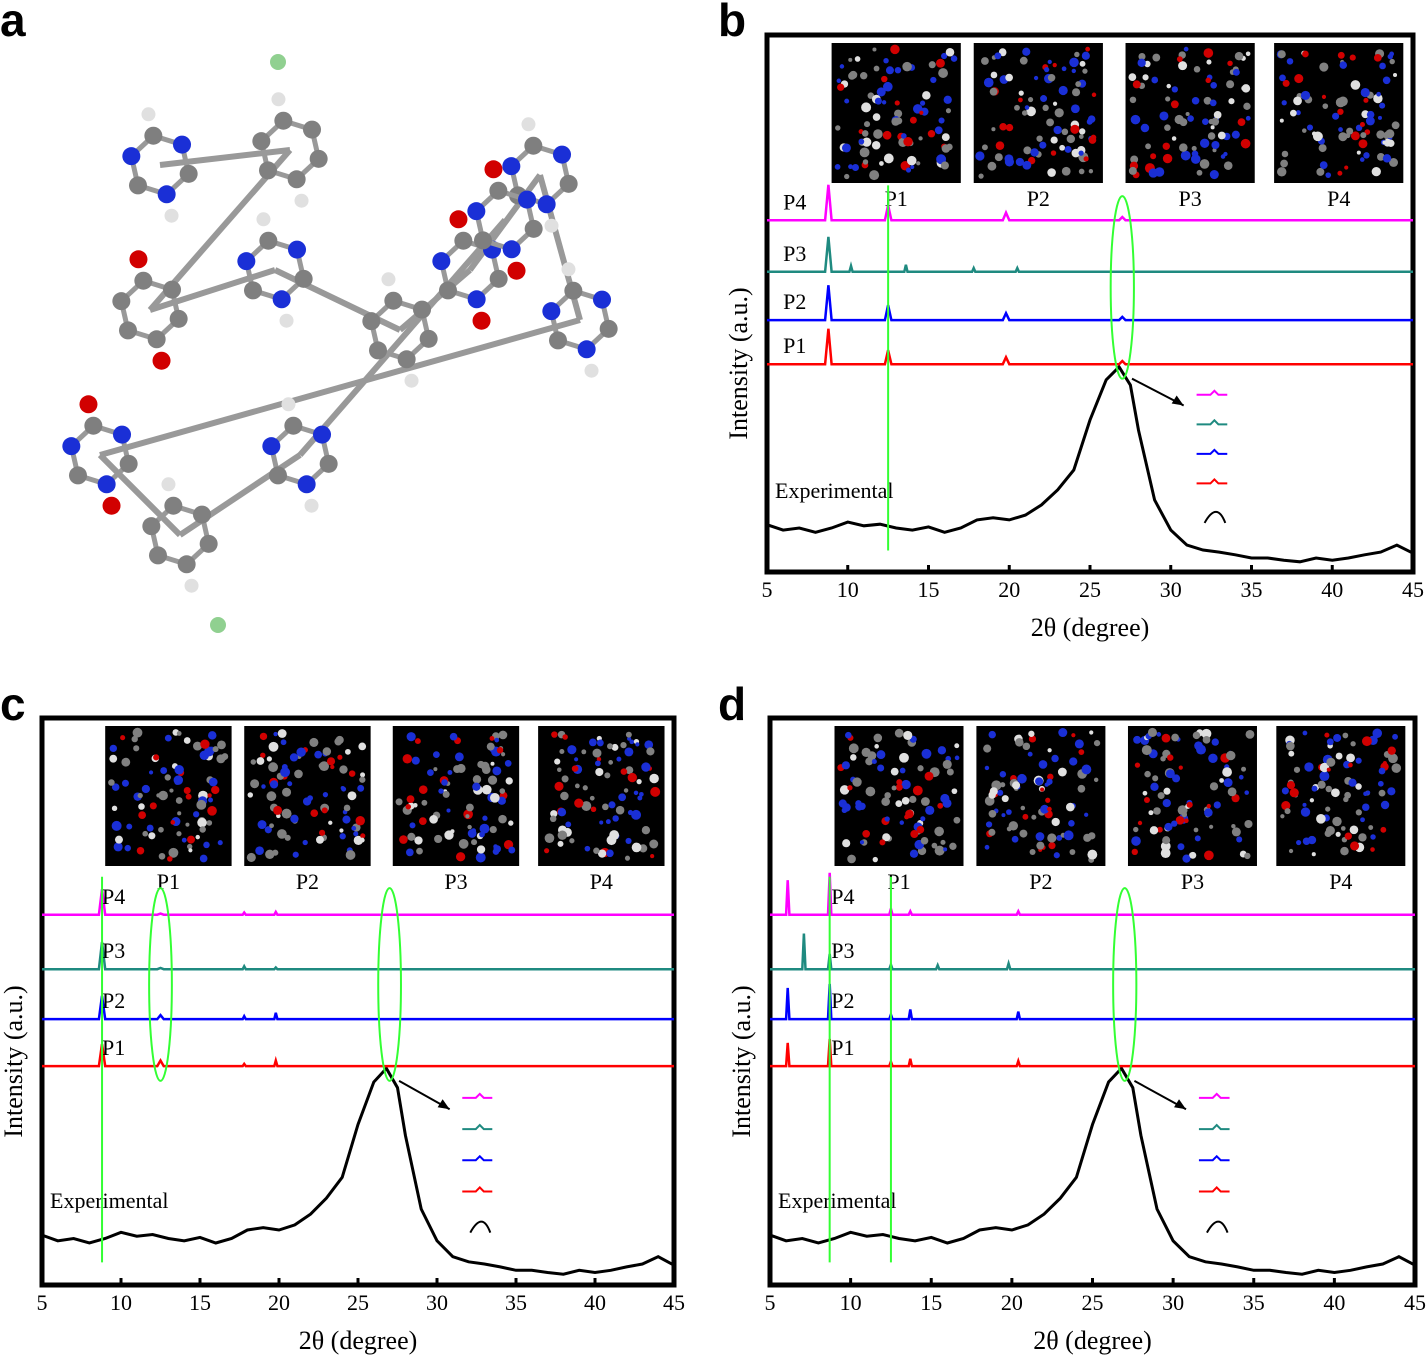  What do you see at coordinates (732, 704) in the screenshot?
I see `panel-label: d` at bounding box center [732, 704].